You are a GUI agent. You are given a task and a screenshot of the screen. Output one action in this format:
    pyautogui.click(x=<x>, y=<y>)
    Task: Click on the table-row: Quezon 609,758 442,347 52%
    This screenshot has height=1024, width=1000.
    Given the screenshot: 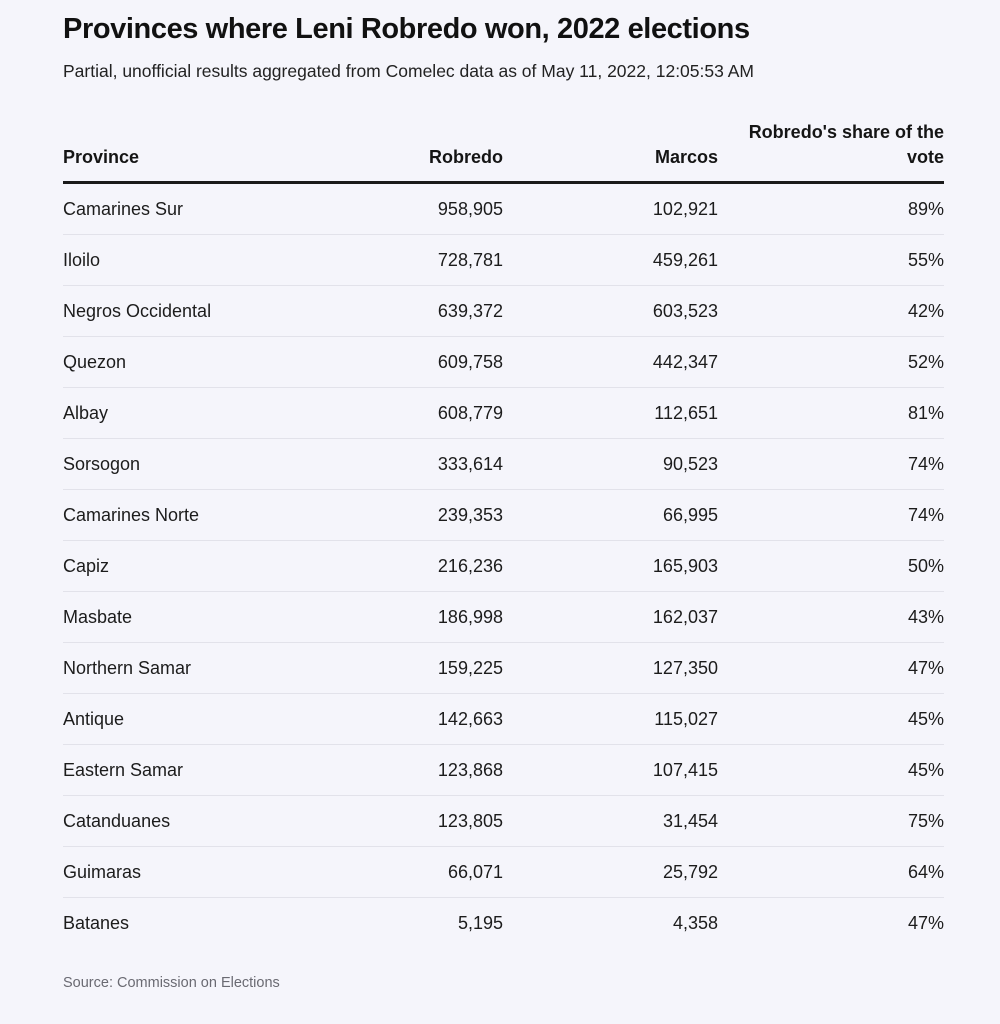 What is the action you would take?
    pyautogui.click(x=503, y=362)
    